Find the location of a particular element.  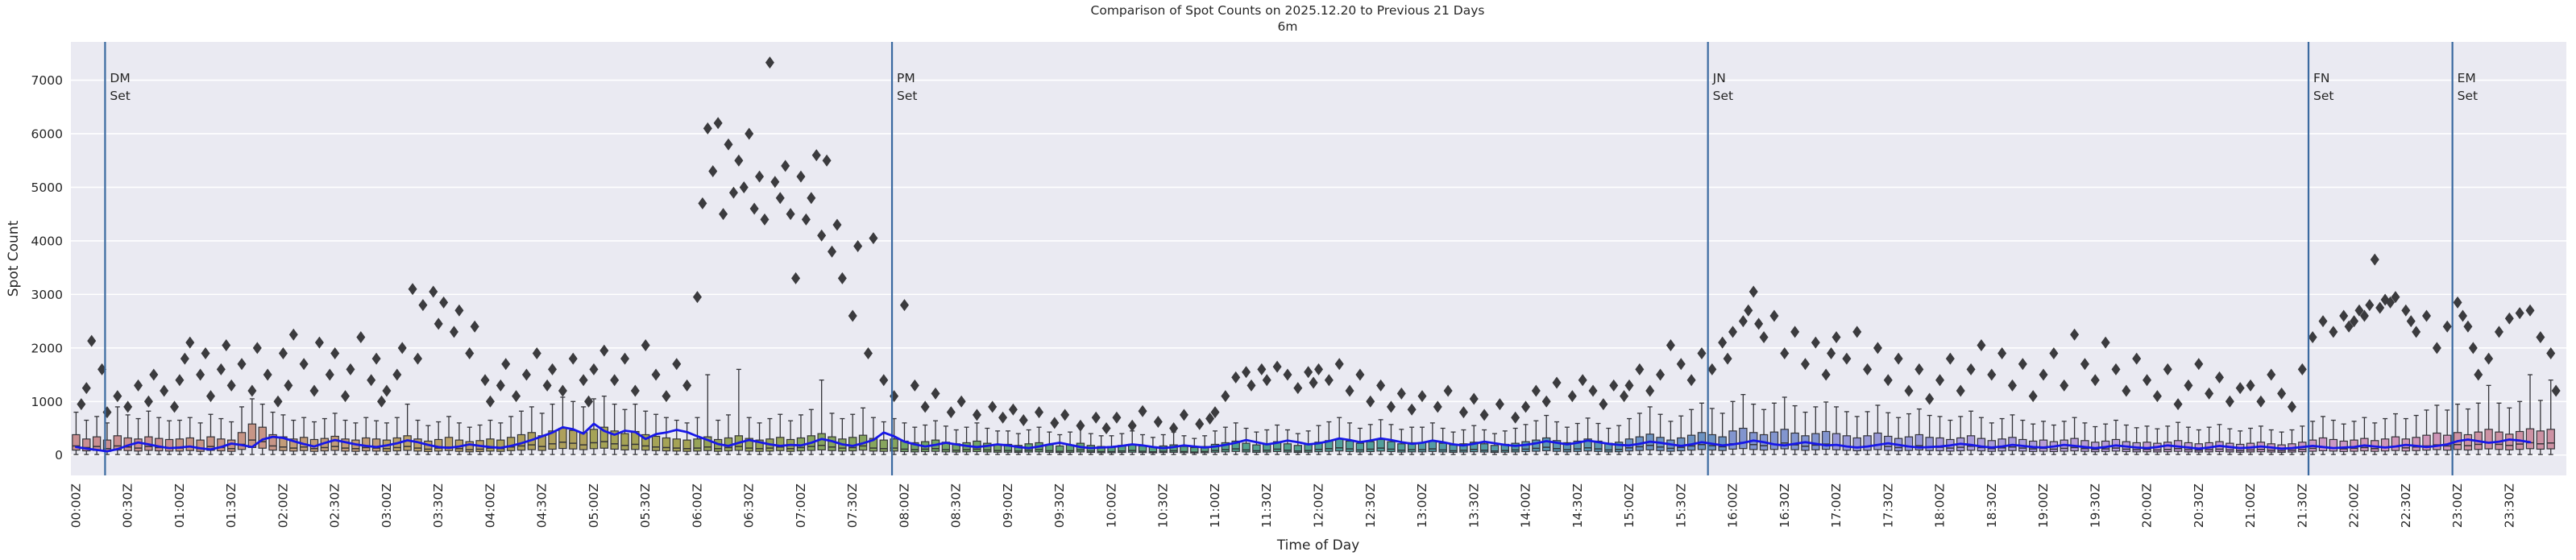

event-label-line: Set is located at coordinates (907, 96).